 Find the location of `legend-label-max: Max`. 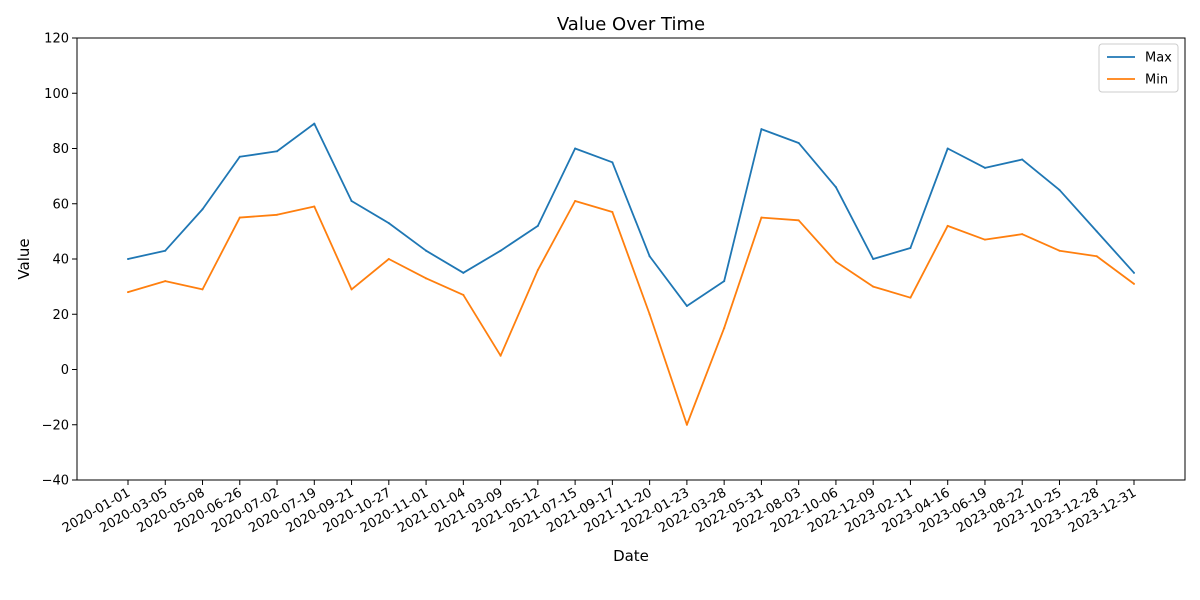

legend-label-max: Max is located at coordinates (1158, 58).